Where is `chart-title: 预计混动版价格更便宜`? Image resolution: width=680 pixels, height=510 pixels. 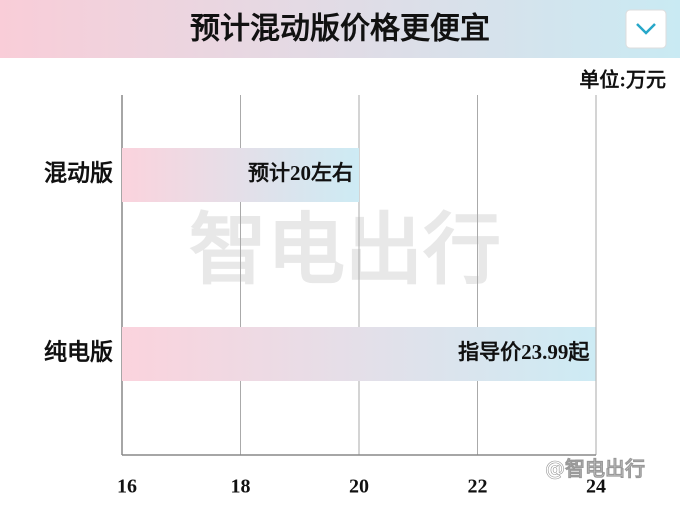
chart-title: 预计混动版价格更便宜 is located at coordinates (340, 29).